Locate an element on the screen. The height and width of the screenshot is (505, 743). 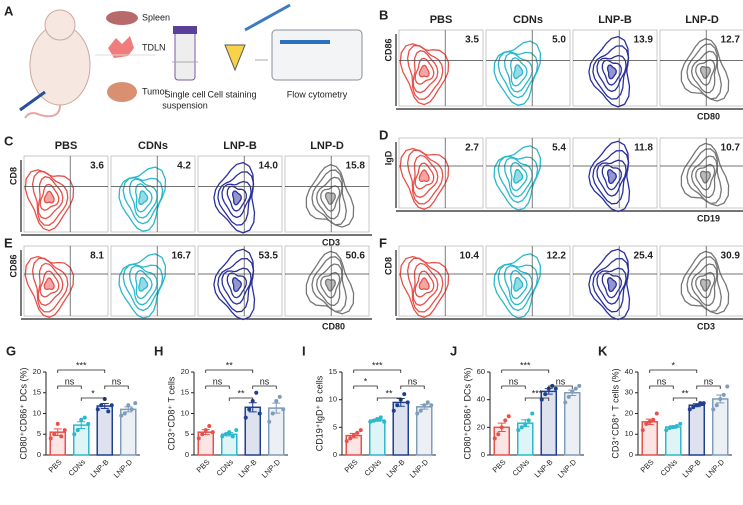
x-tick-label: CDNs is located at coordinates (225, 467).